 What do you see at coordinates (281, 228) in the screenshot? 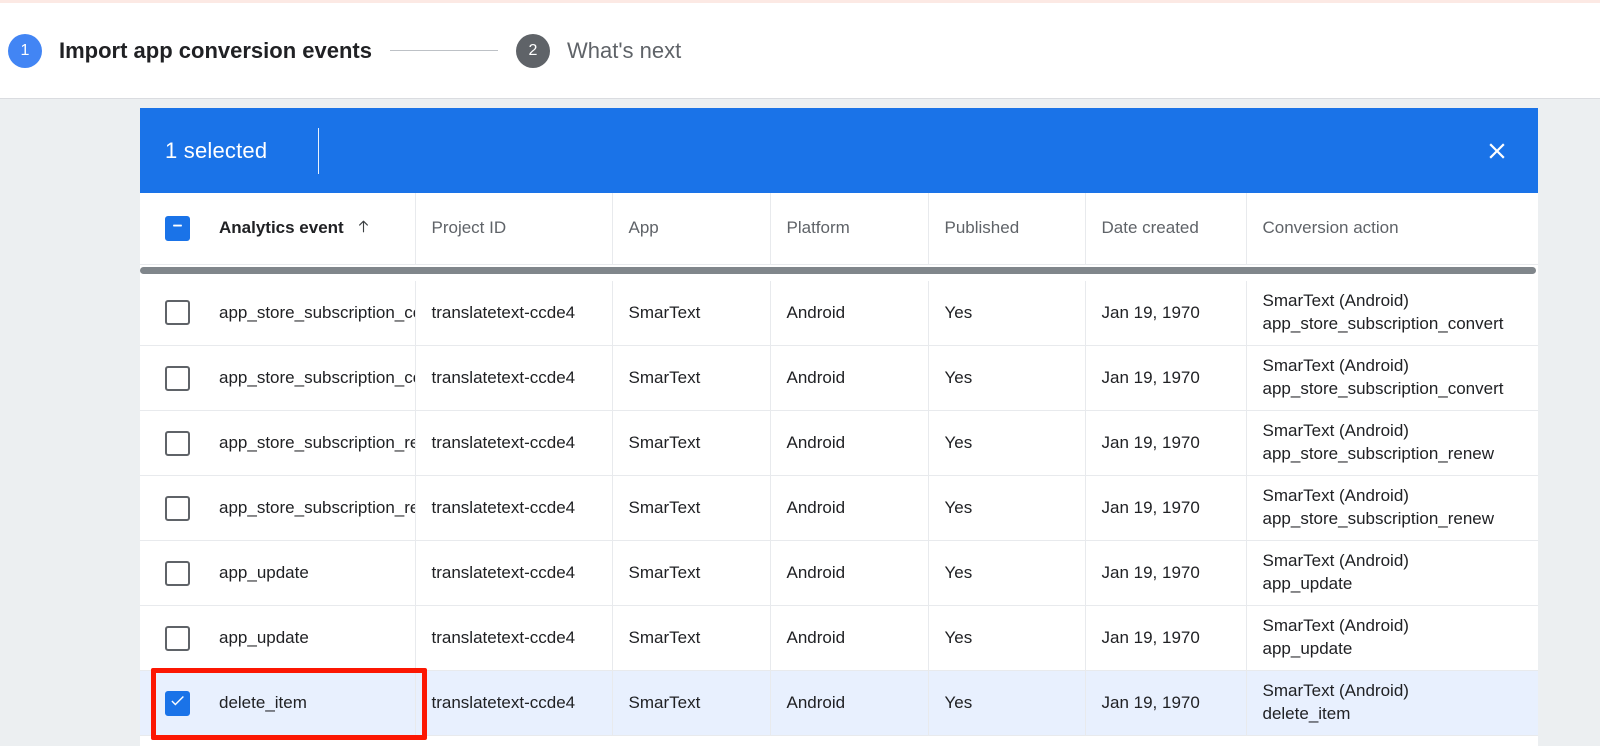
I see `column-header-label-event: Analytics event` at bounding box center [281, 228].